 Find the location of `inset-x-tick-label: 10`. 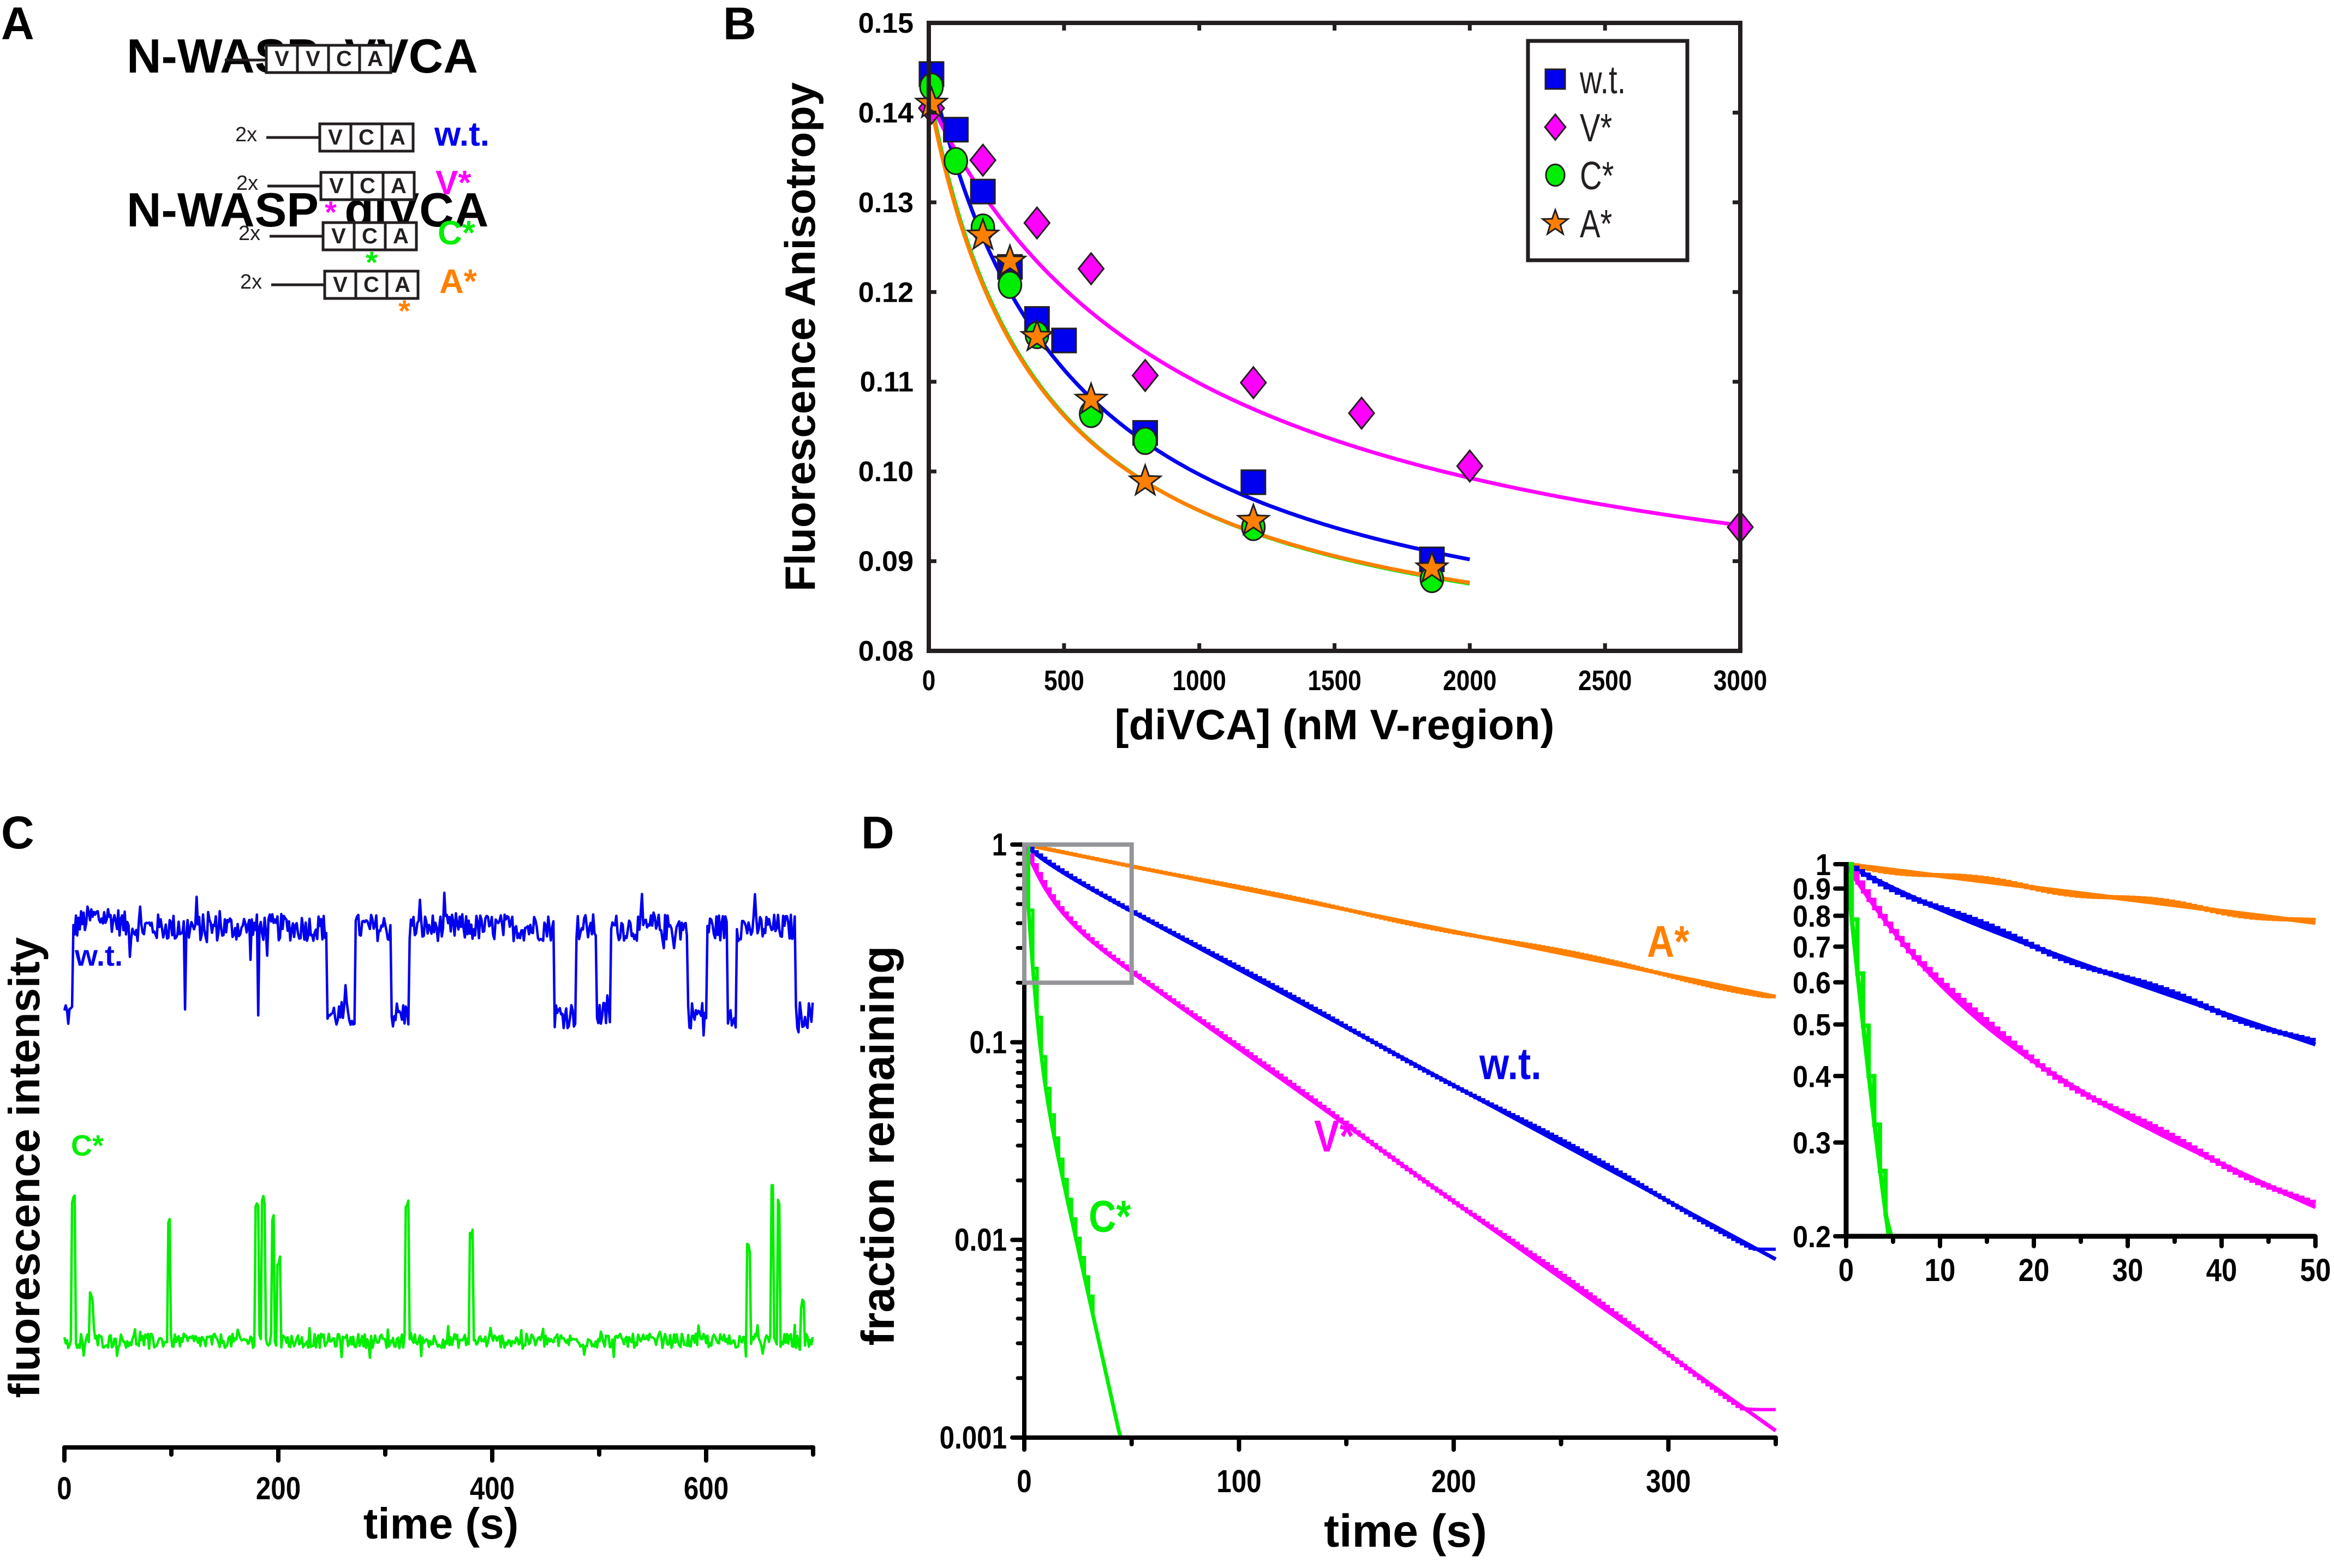

inset-x-tick-label: 10 is located at coordinates (1940, 1271).